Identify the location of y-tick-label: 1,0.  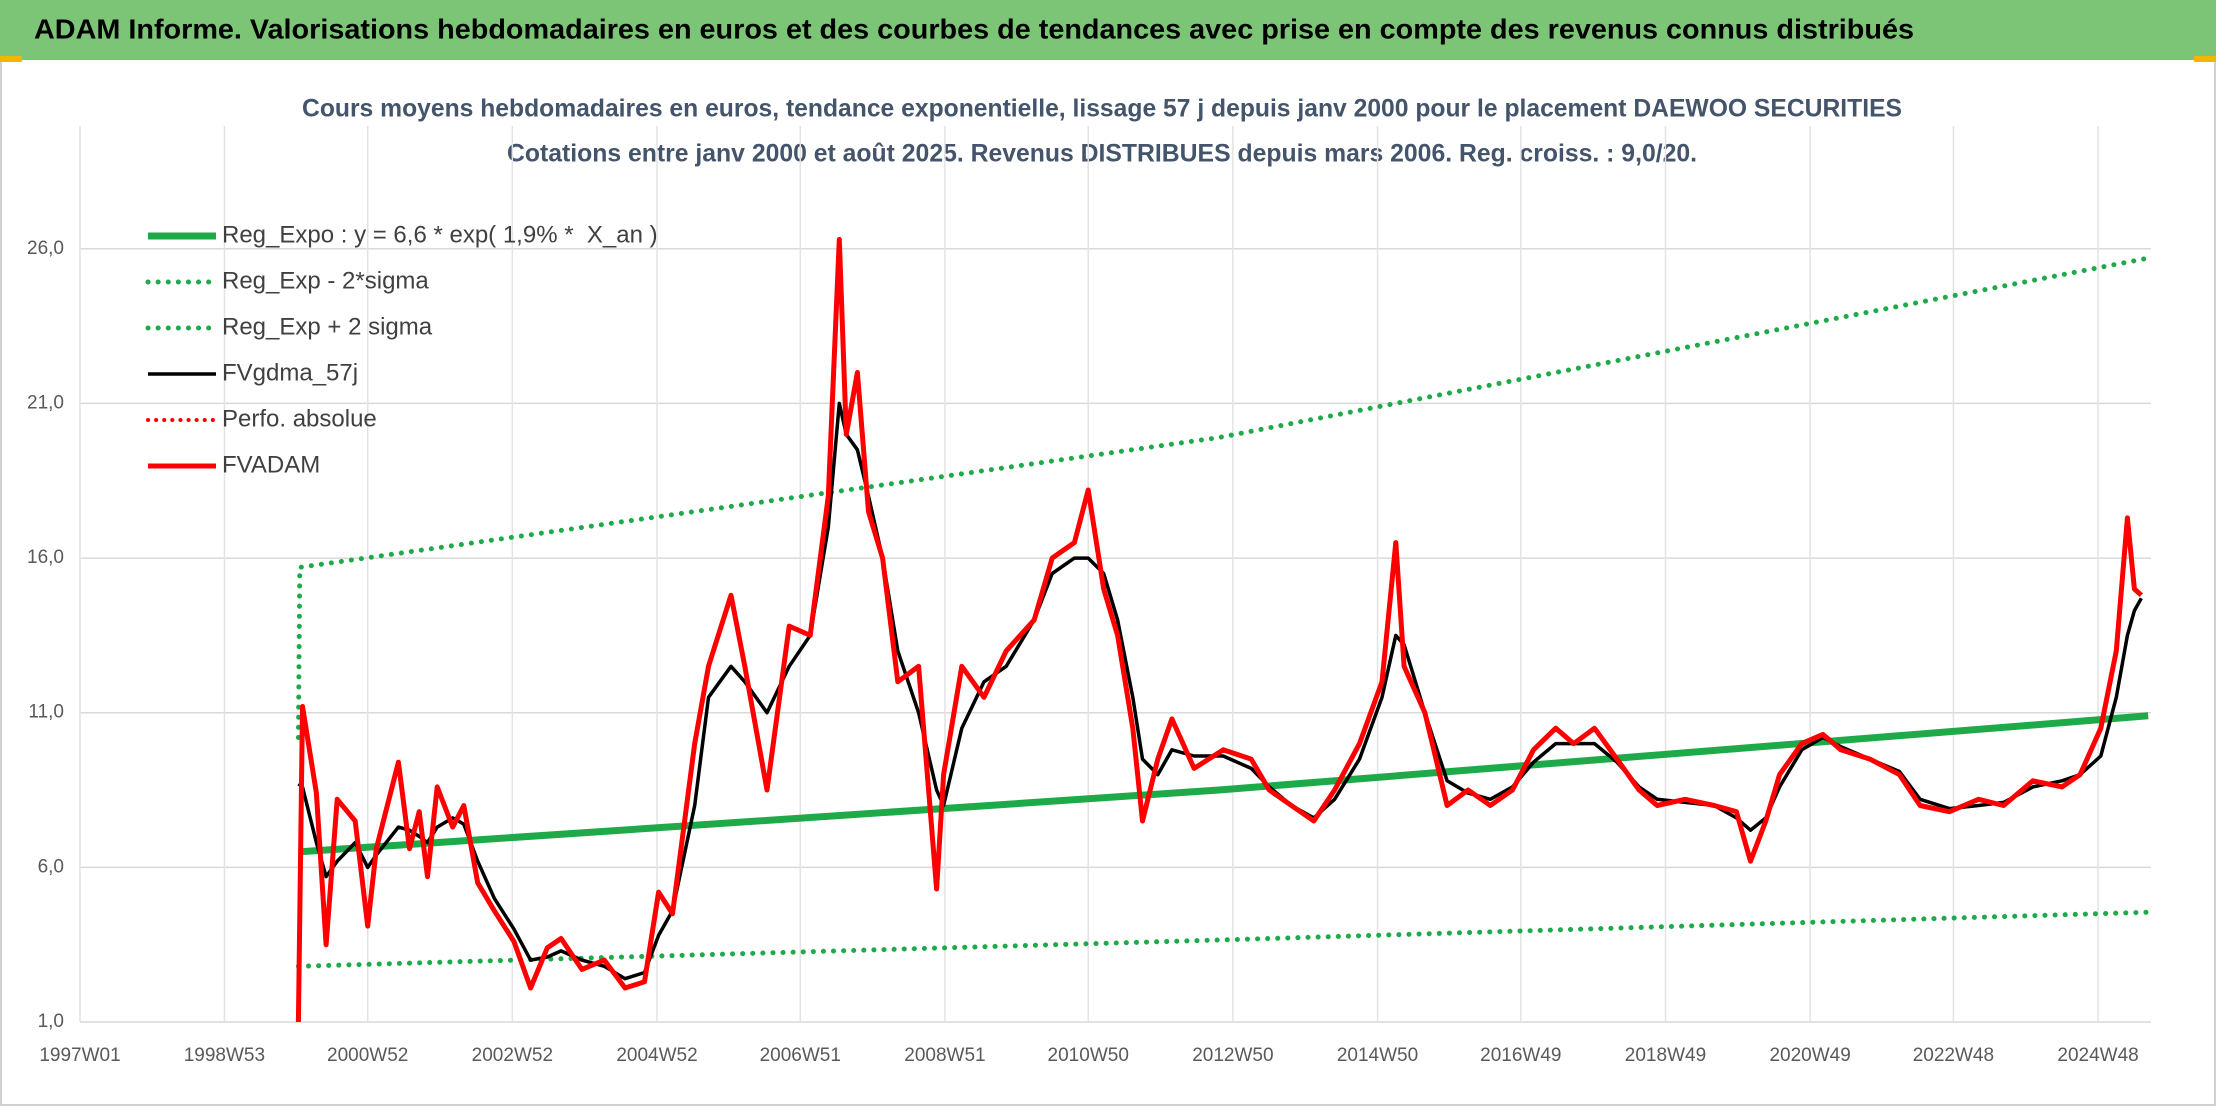
(51, 1021).